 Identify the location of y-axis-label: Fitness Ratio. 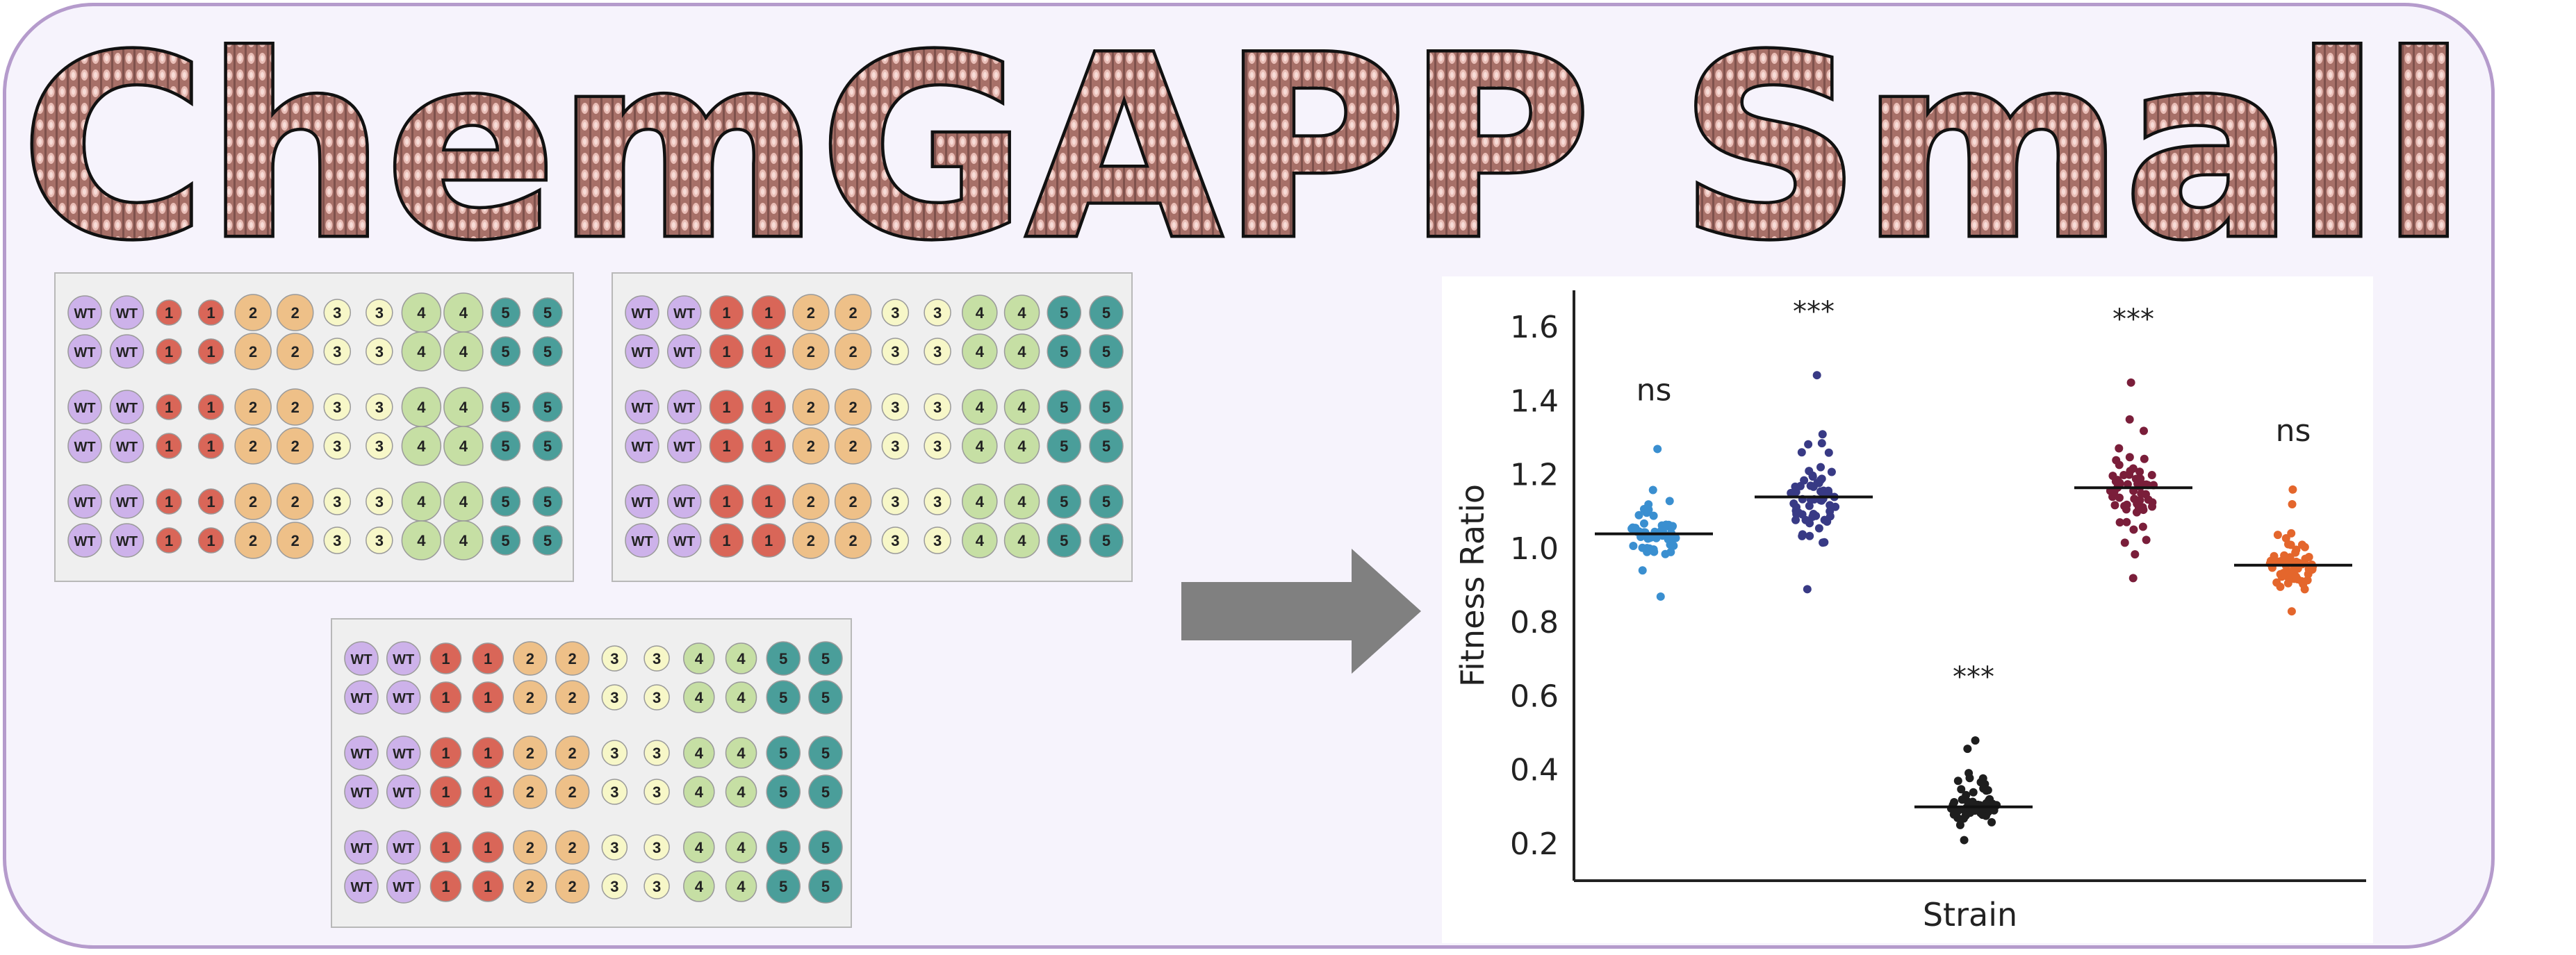
(1472, 585).